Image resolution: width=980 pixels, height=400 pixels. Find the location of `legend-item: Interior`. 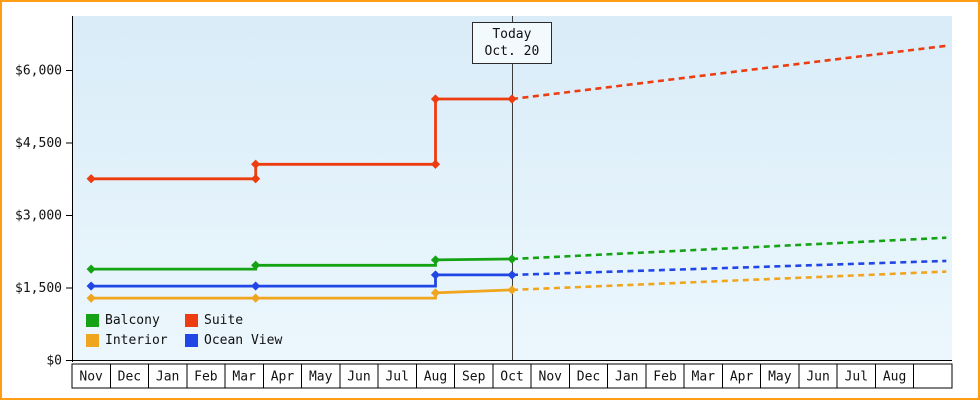

legend-item: Interior is located at coordinates (135, 340).